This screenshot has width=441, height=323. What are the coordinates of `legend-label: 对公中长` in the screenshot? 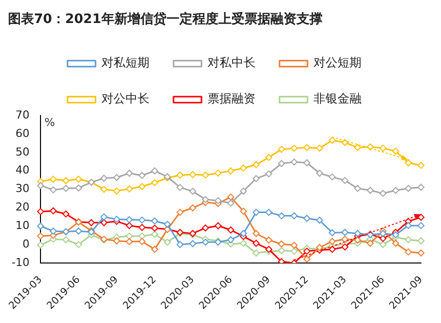 It's located at (126, 99).